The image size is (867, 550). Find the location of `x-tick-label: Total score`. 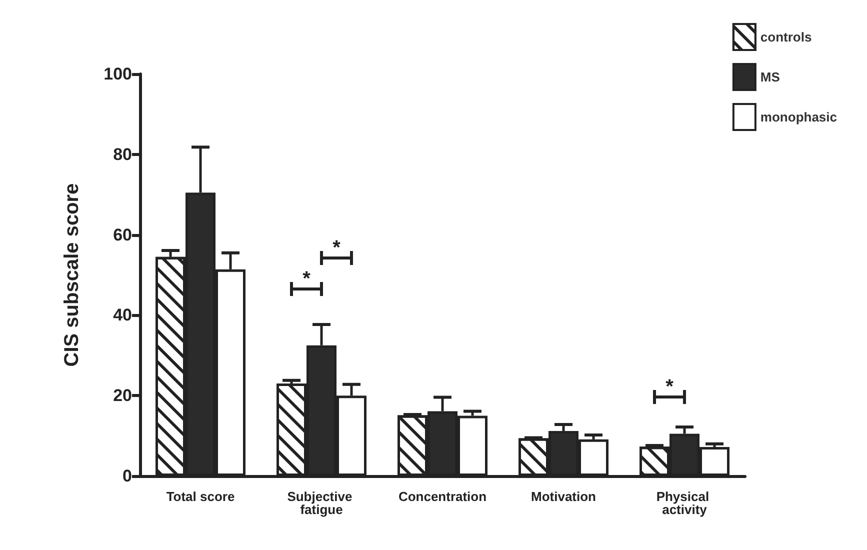

x-tick-label: Total score is located at coordinates (200, 496).